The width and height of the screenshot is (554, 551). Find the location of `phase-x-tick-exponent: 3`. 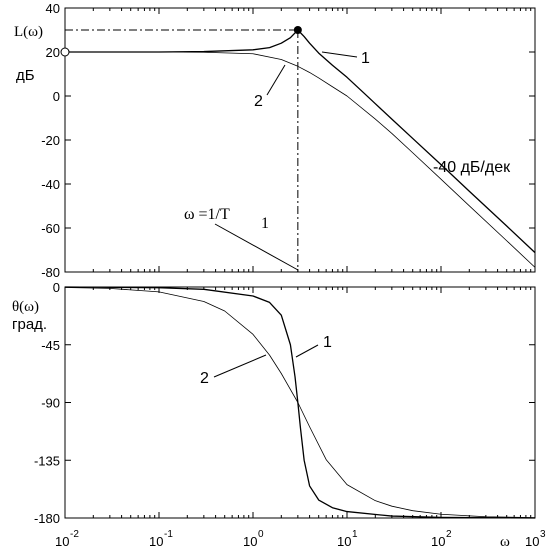

phase-x-tick-exponent: 3 is located at coordinates (543, 534).